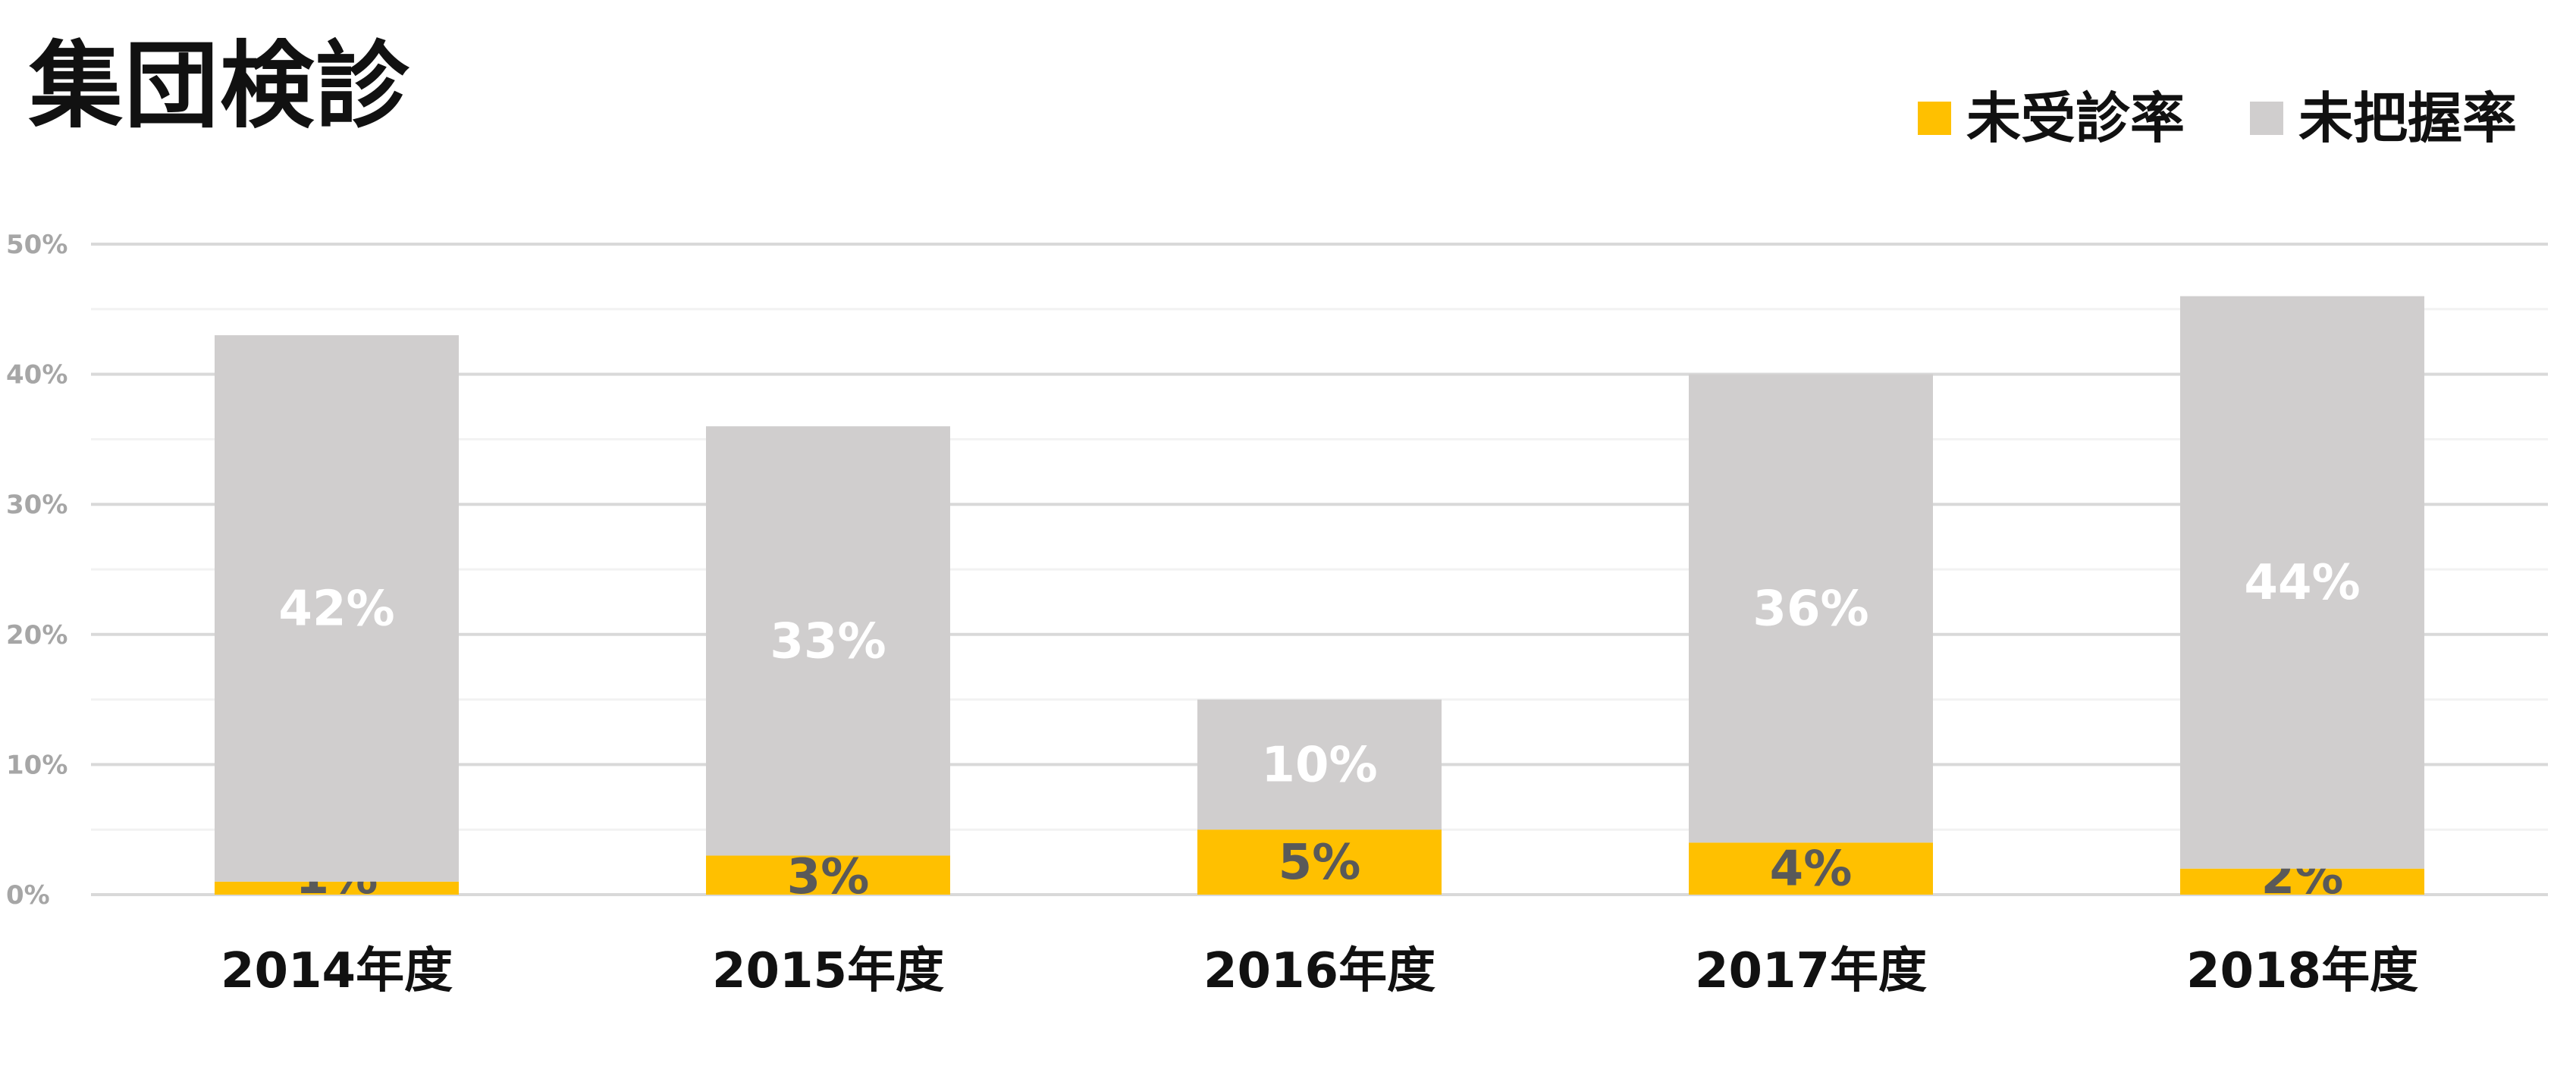  I want to click on legend-swatch-unknown, so click(2266, 118).